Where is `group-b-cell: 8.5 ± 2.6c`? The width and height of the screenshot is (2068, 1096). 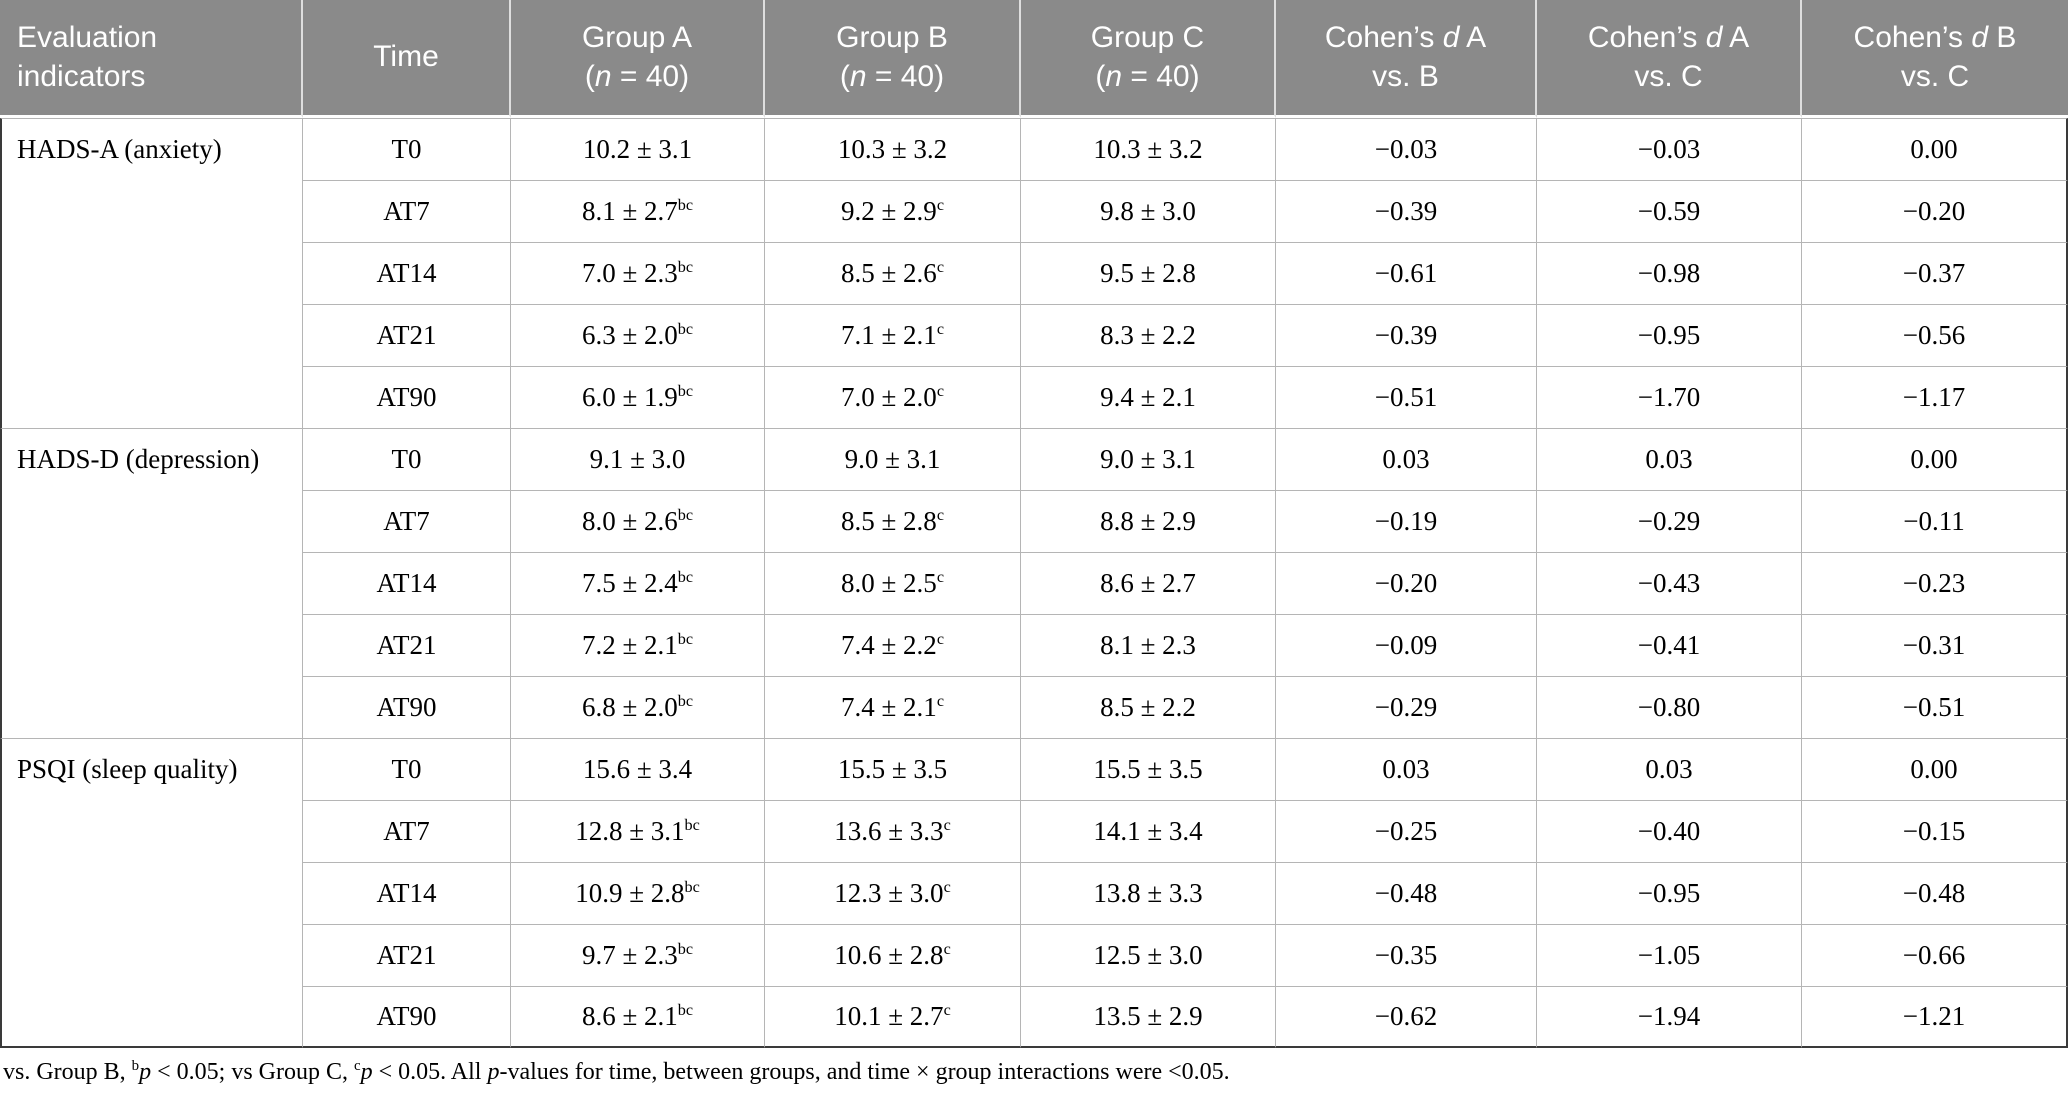
group-b-cell: 8.5 ± 2.6c is located at coordinates (893, 273).